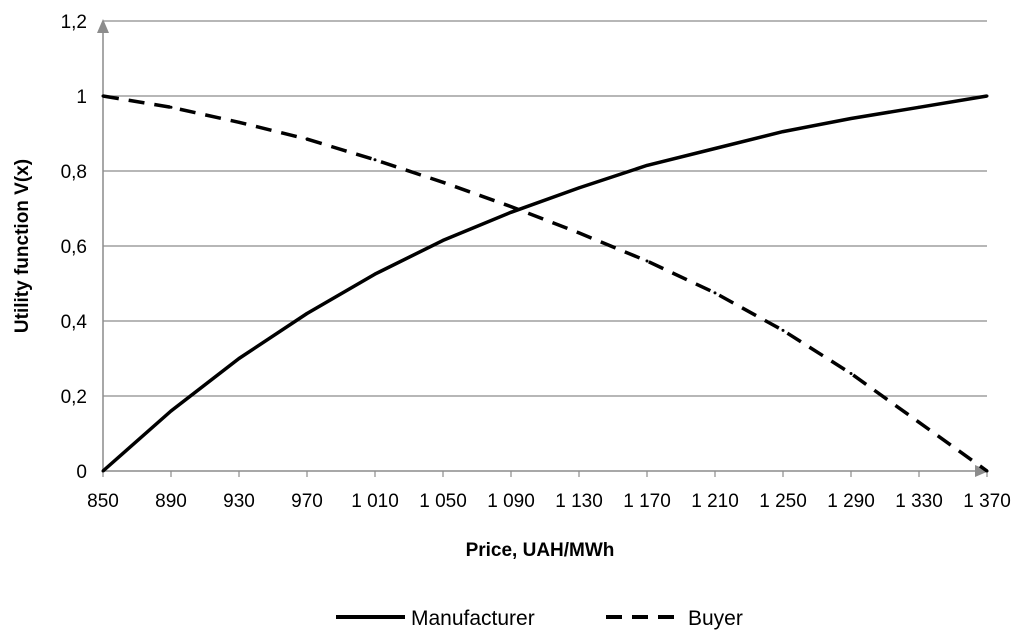 This screenshot has width=1023, height=631. What do you see at coordinates (443, 501) in the screenshot?
I see `x-tick-label: 1 050` at bounding box center [443, 501].